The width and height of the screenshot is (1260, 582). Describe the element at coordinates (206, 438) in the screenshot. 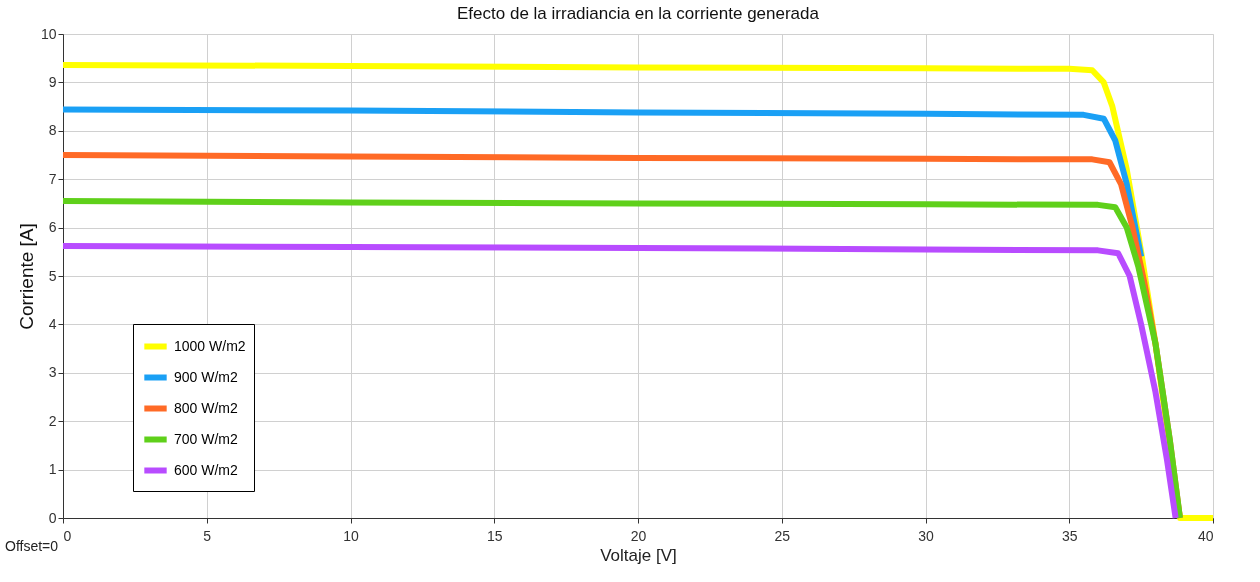

I see `legend-label: 700 W/m2` at that location.